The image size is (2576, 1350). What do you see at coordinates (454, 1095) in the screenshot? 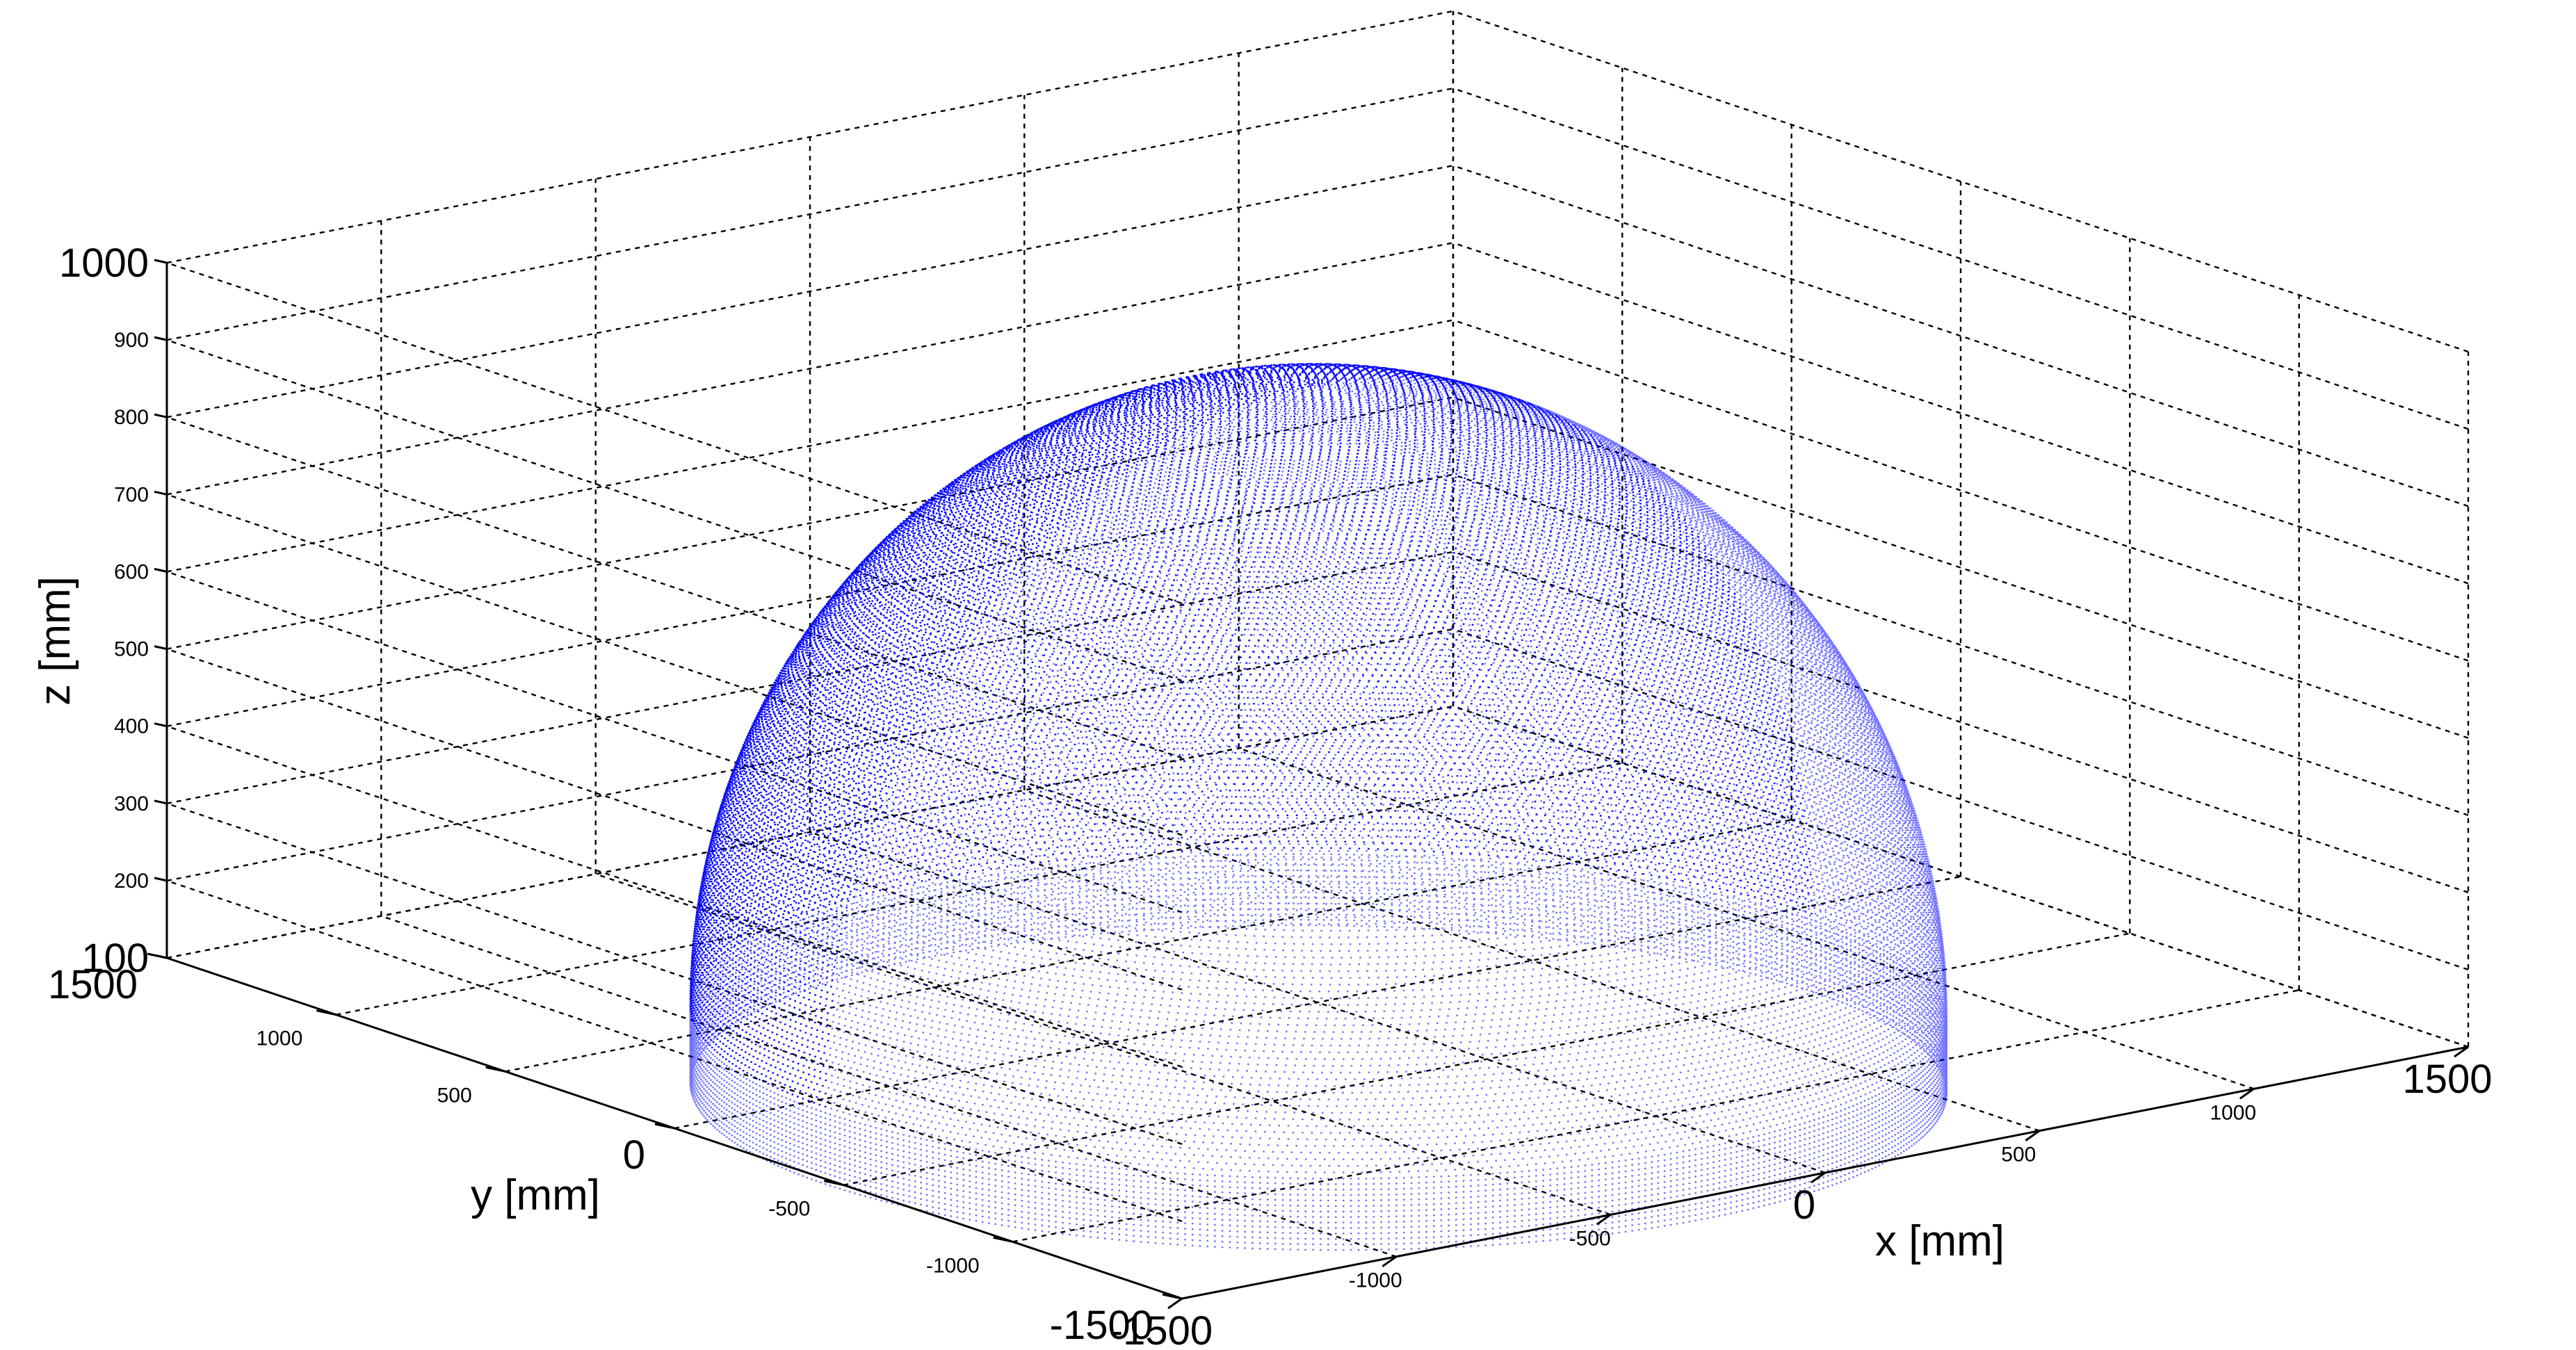
I see `y-tick-label: 500` at bounding box center [454, 1095].